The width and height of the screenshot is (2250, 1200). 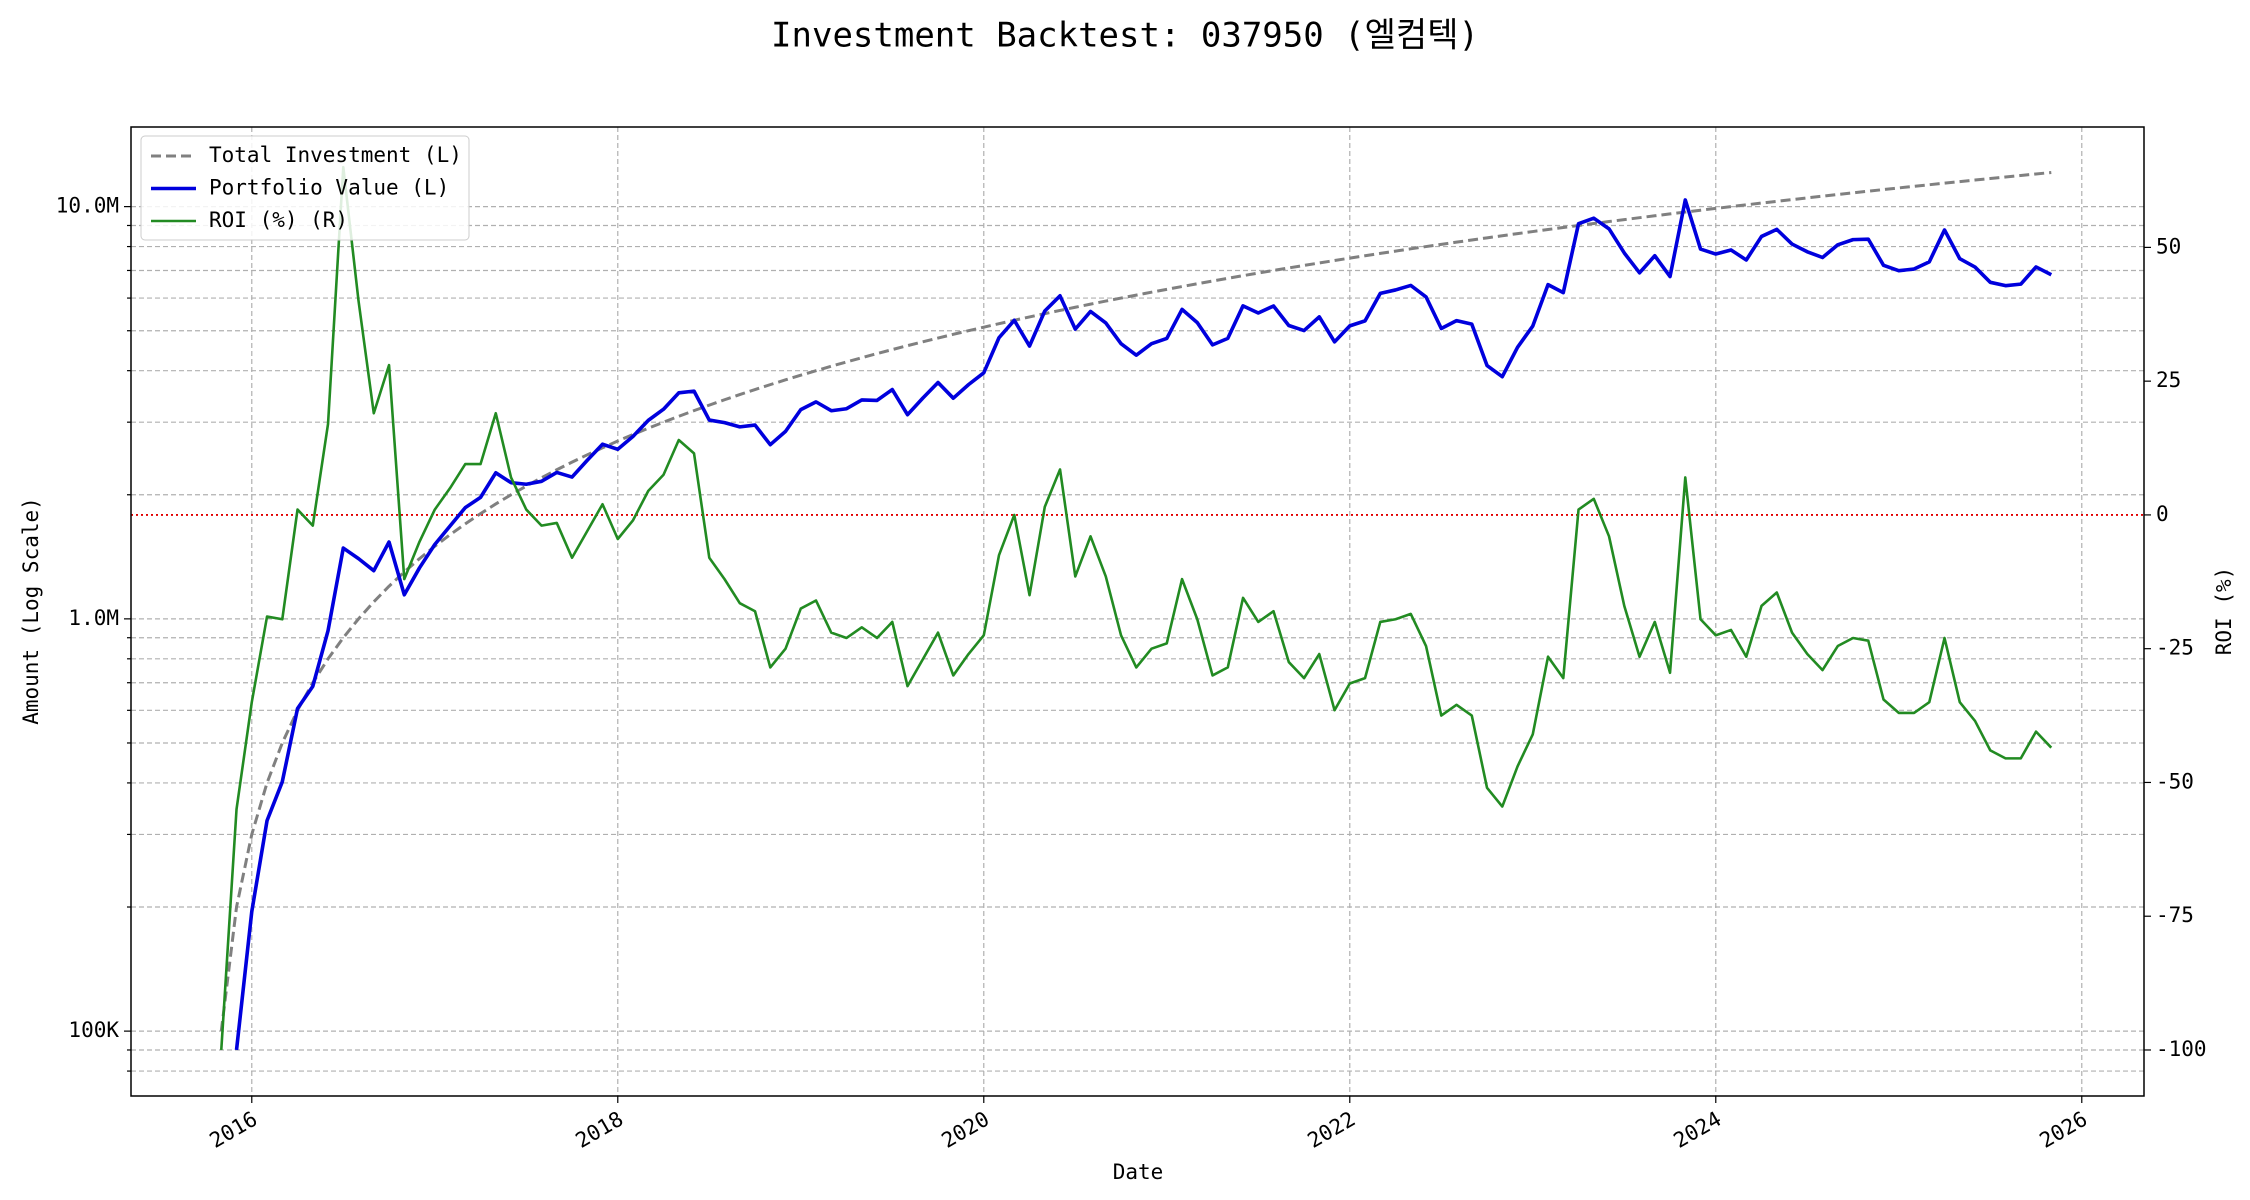 I want to click on y-axis-label: Amount (Log Scale), so click(x=31, y=611).